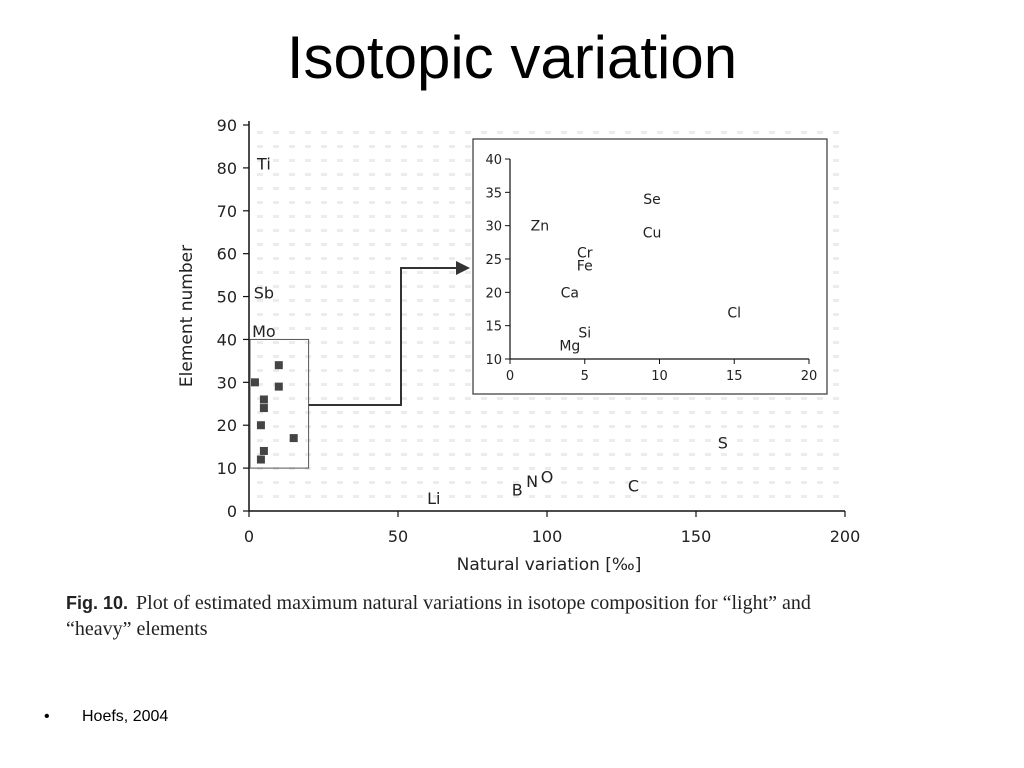 This screenshot has width=1024, height=768. Describe the element at coordinates (547, 477) in the screenshot. I see `element-label: O` at that location.